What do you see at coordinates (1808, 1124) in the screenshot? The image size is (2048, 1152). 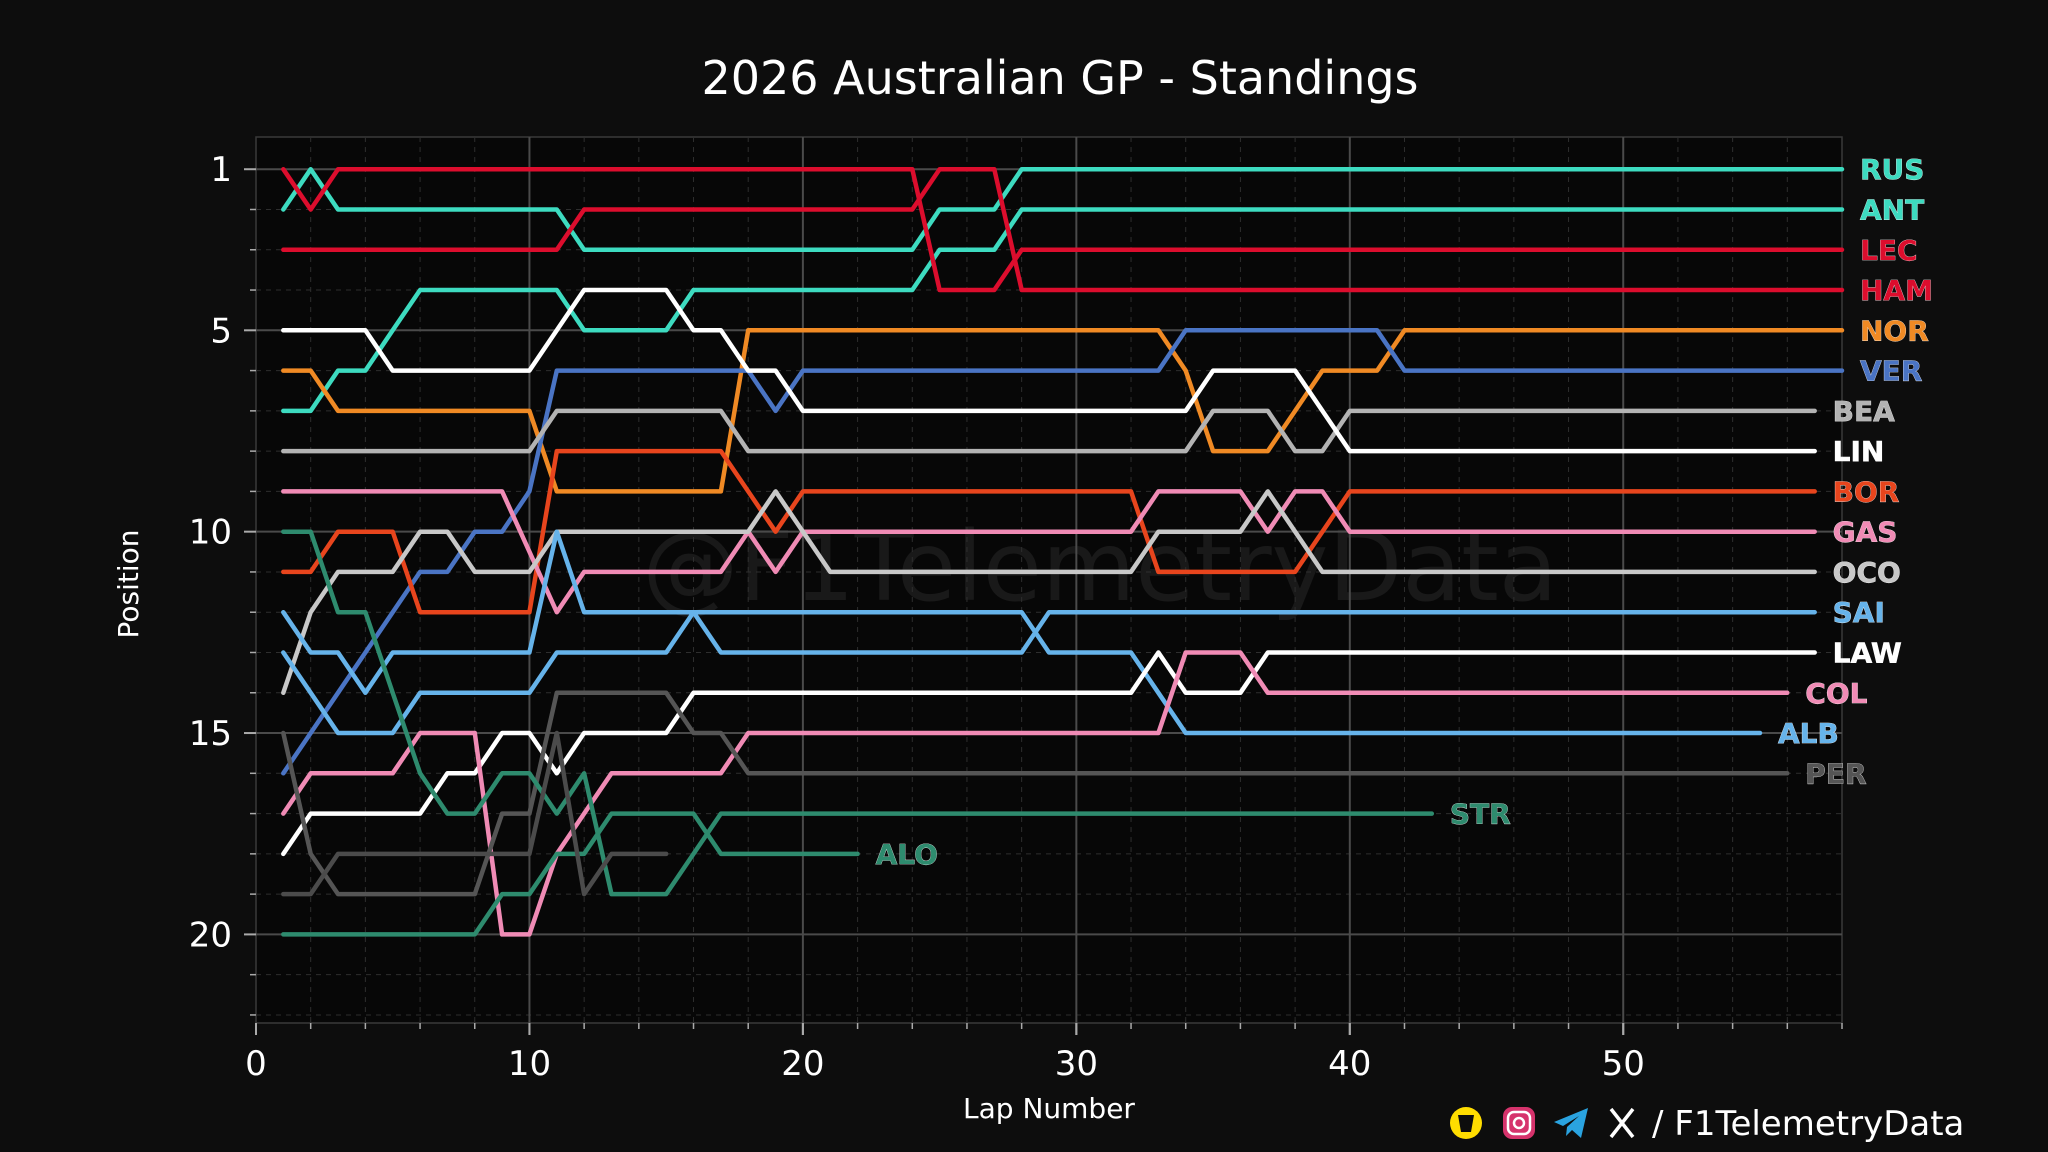 I see `credit-text: / F1TelemetryData` at bounding box center [1808, 1124].